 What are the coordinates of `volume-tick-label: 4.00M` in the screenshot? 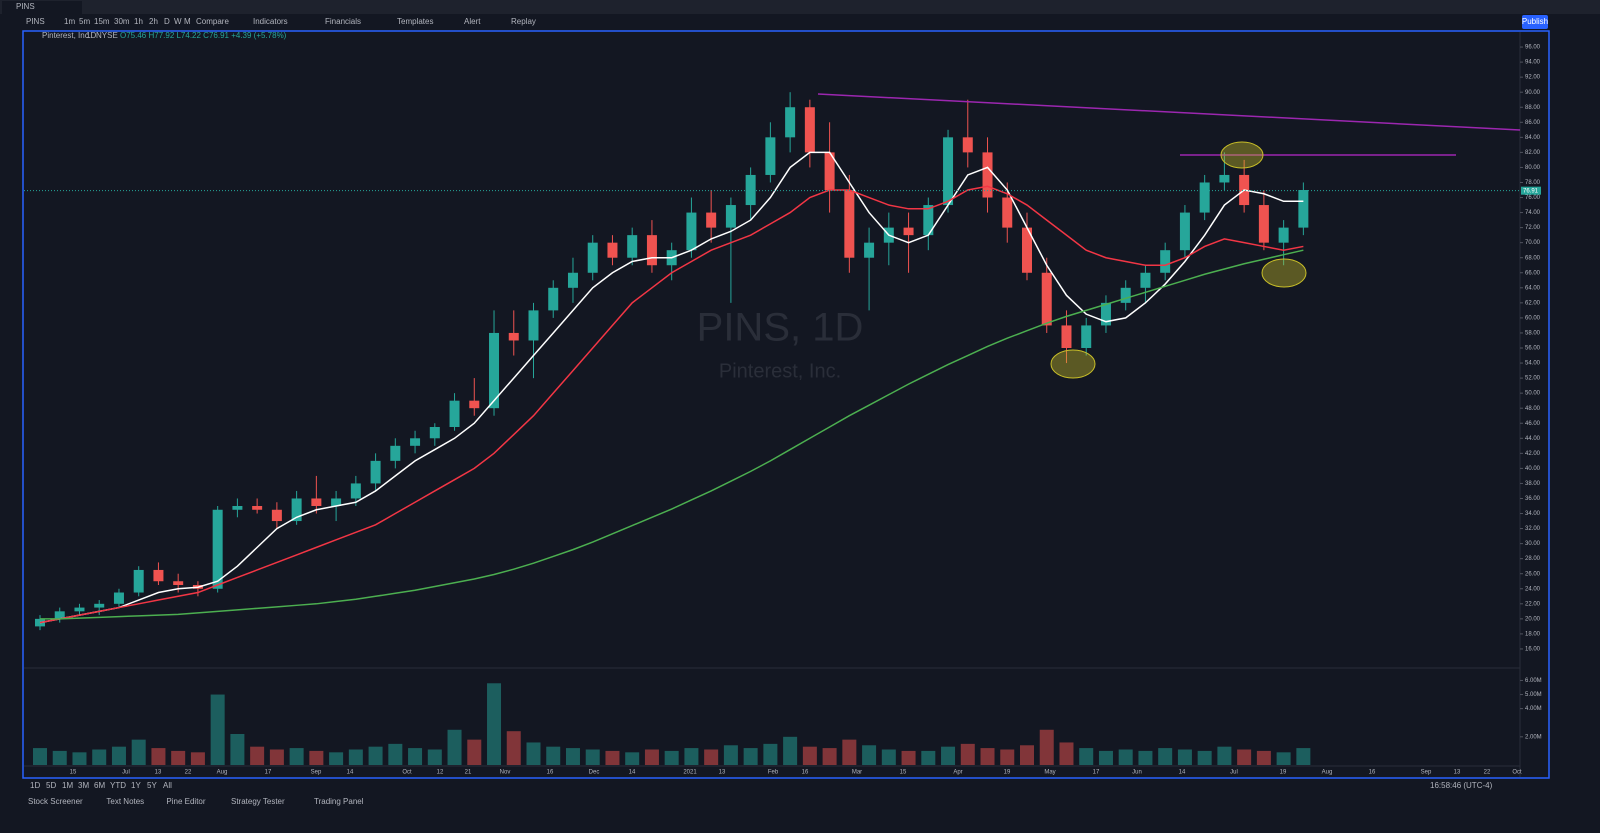 It's located at (1533, 709).